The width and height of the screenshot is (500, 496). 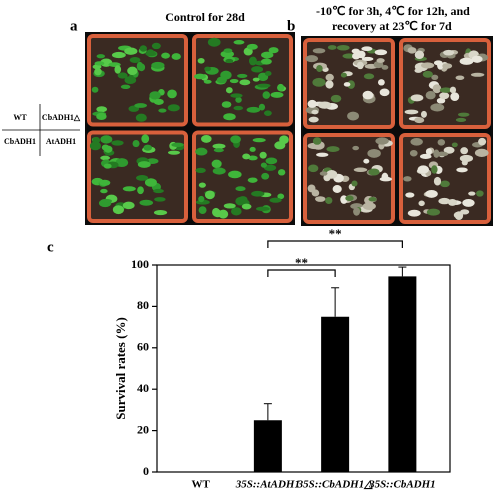 I want to click on tray-key: WT CbADH1△ CbADH1 AtADH1, so click(x=41, y=130).